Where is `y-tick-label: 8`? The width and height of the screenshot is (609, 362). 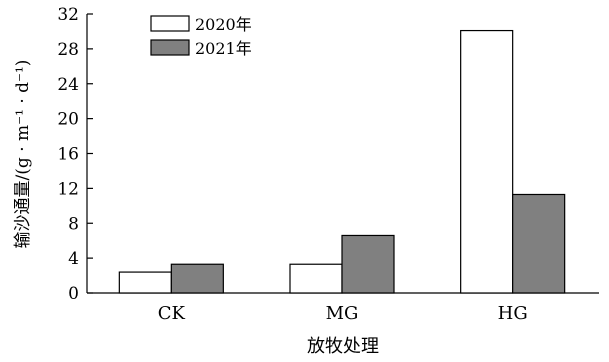
y-tick-label: 8 is located at coordinates (73, 224).